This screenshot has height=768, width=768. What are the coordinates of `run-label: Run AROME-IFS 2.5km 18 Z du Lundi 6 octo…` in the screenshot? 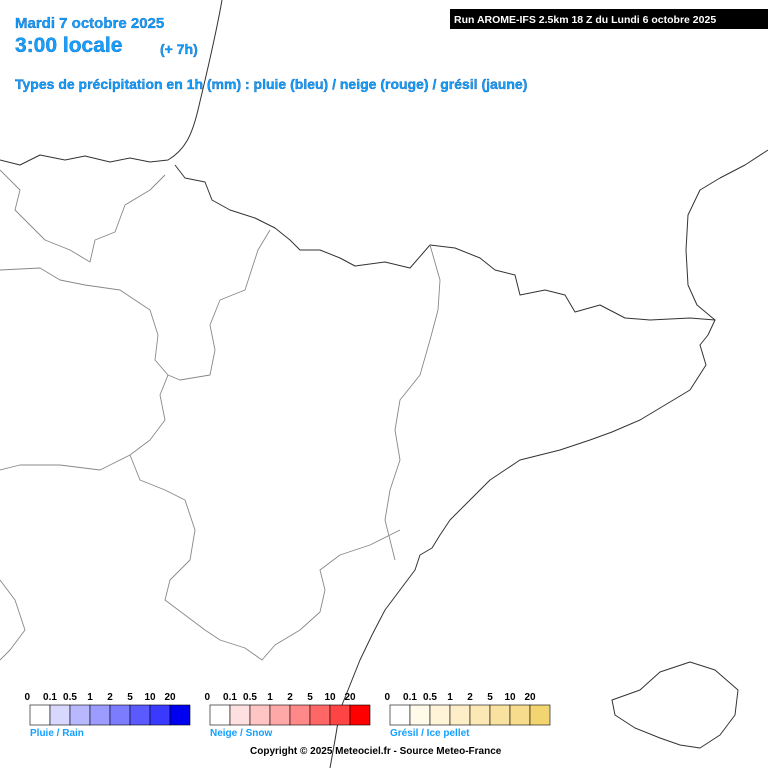 It's located at (585, 20).